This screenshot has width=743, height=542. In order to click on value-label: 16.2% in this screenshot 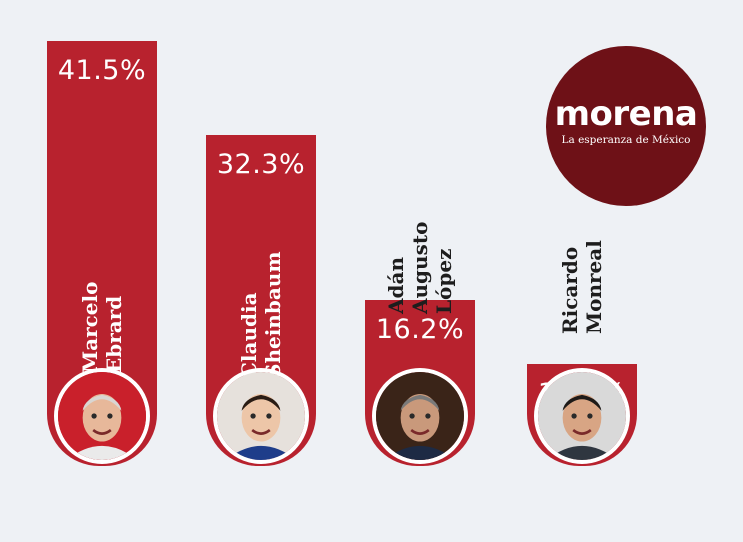, I will do `click(420, 329)`.